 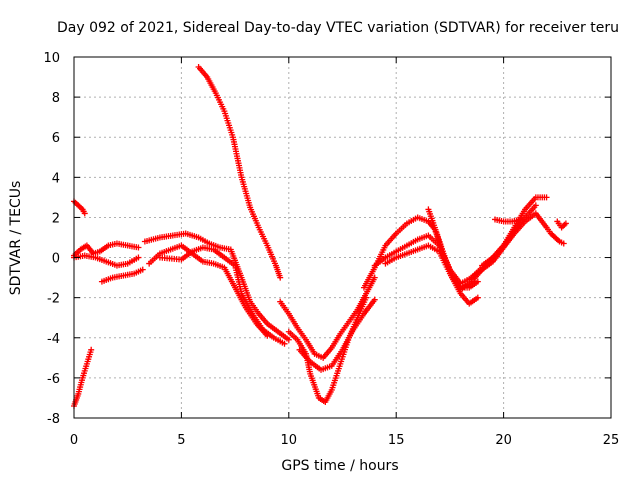 I want to click on x-tick-label: 0, so click(x=74, y=440).